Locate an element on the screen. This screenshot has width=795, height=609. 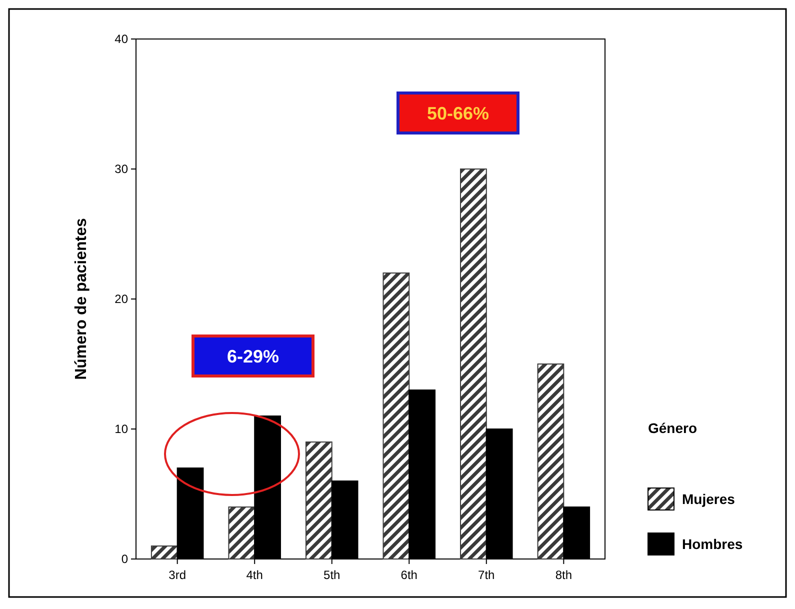
y-tick-label: 0 is located at coordinates (124, 559).